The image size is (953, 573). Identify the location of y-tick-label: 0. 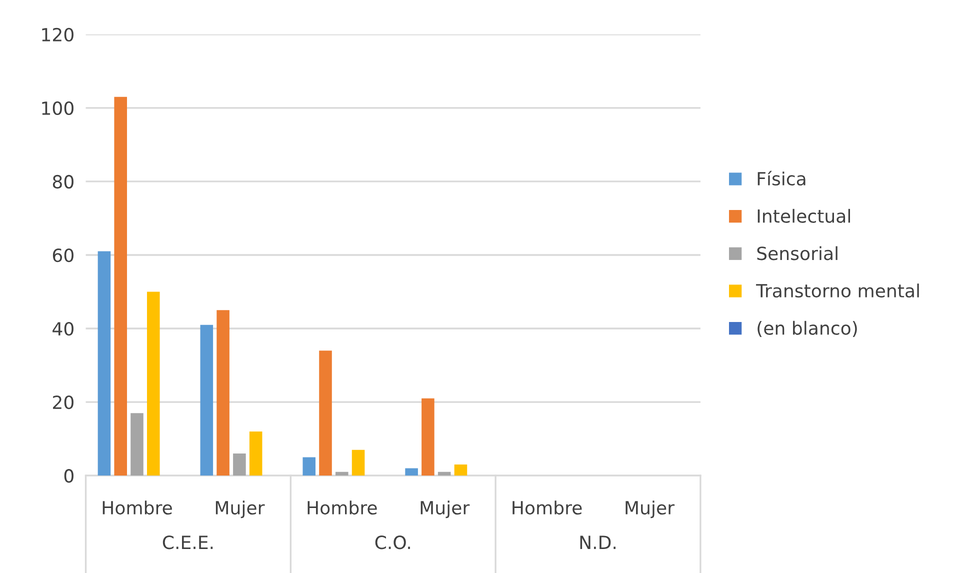
(69, 476).